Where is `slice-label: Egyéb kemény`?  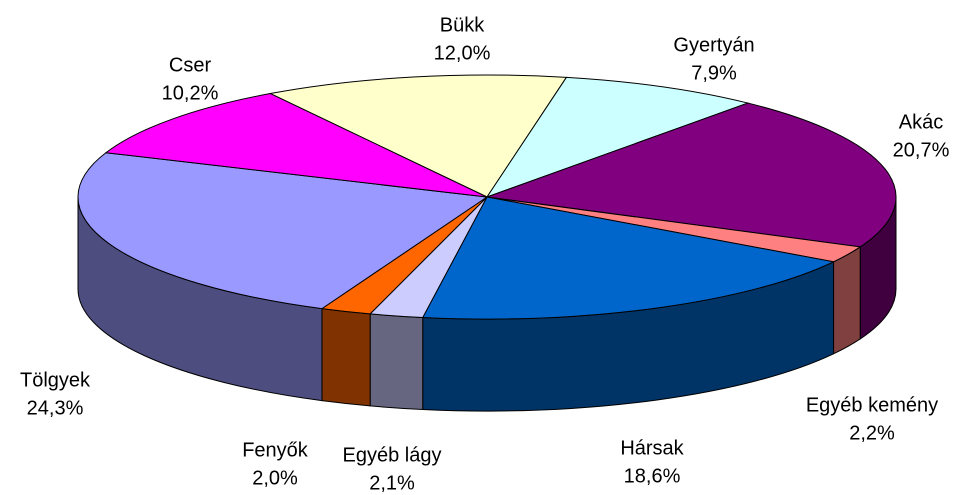 slice-label: Egyéb kemény is located at coordinates (872, 405).